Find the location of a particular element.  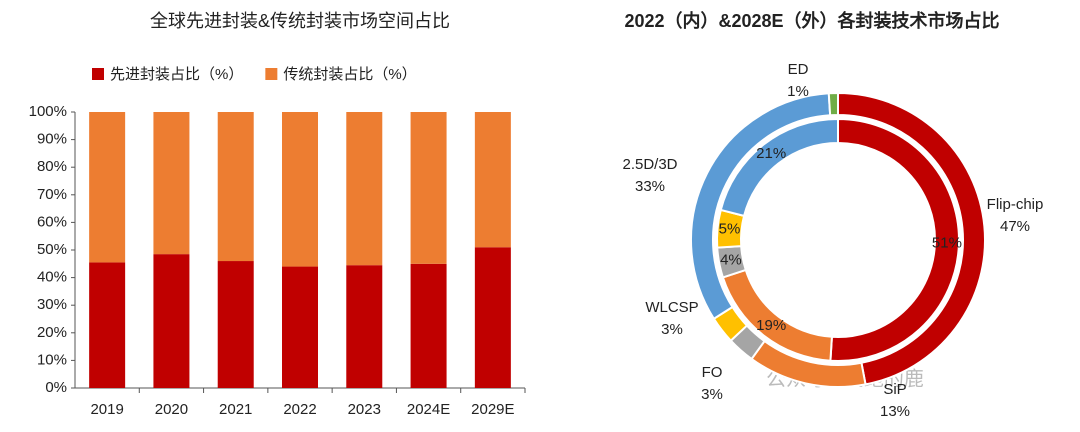

data-label: 19% is located at coordinates (771, 325).